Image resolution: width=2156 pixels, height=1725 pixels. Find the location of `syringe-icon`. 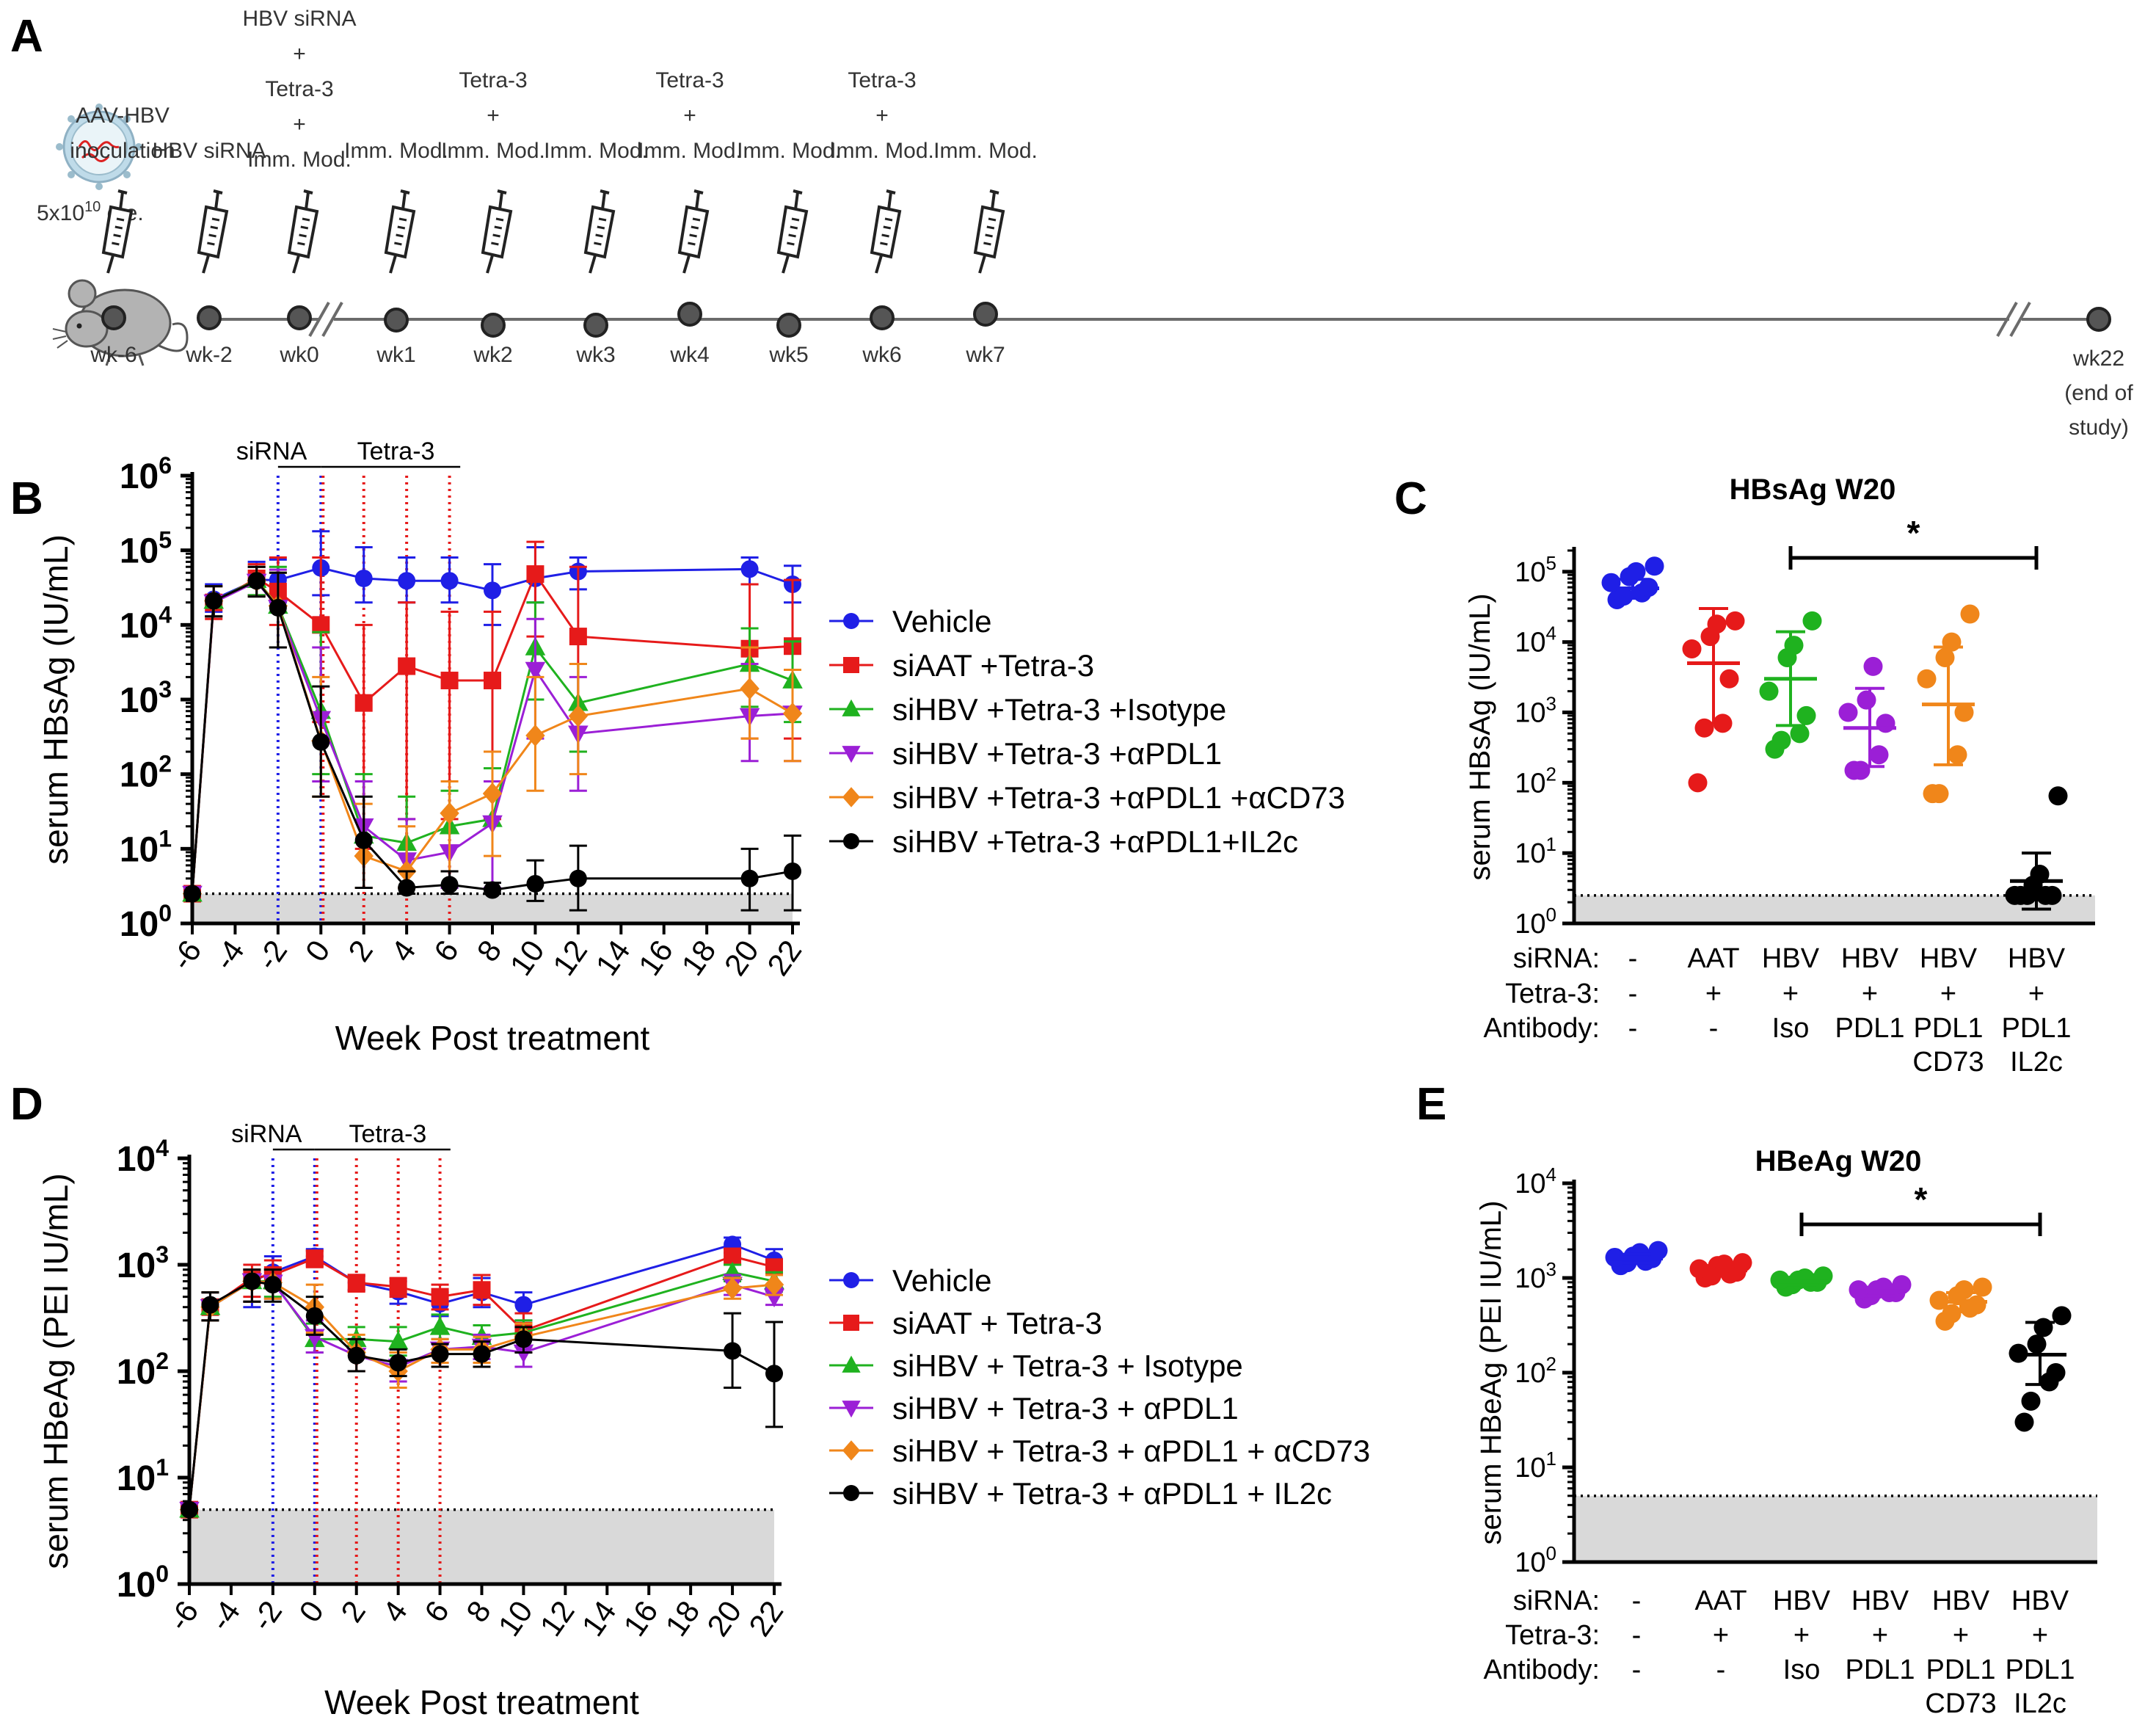

syringe-icon is located at coordinates (989, 232).